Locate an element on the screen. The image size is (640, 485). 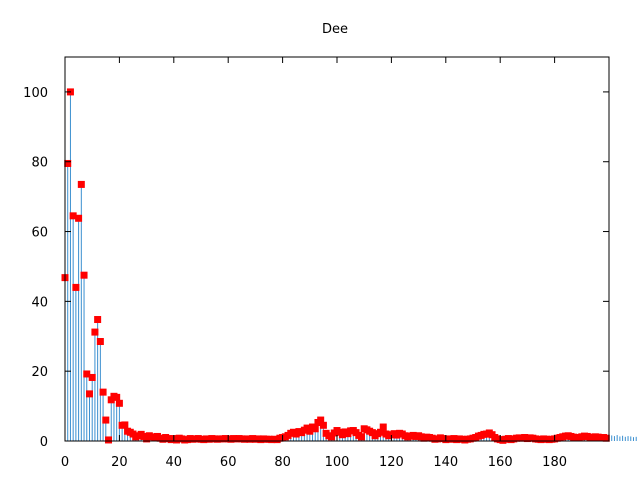
x-tick-label: 160 is located at coordinates (500, 462).